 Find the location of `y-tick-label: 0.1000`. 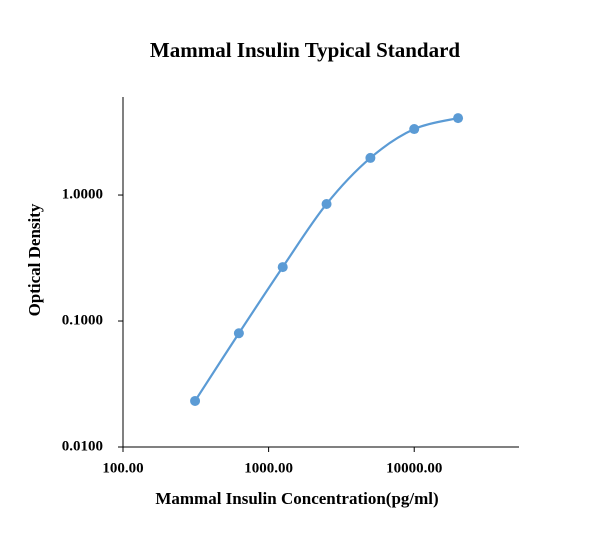

y-tick-label: 0.1000 is located at coordinates (82, 320).